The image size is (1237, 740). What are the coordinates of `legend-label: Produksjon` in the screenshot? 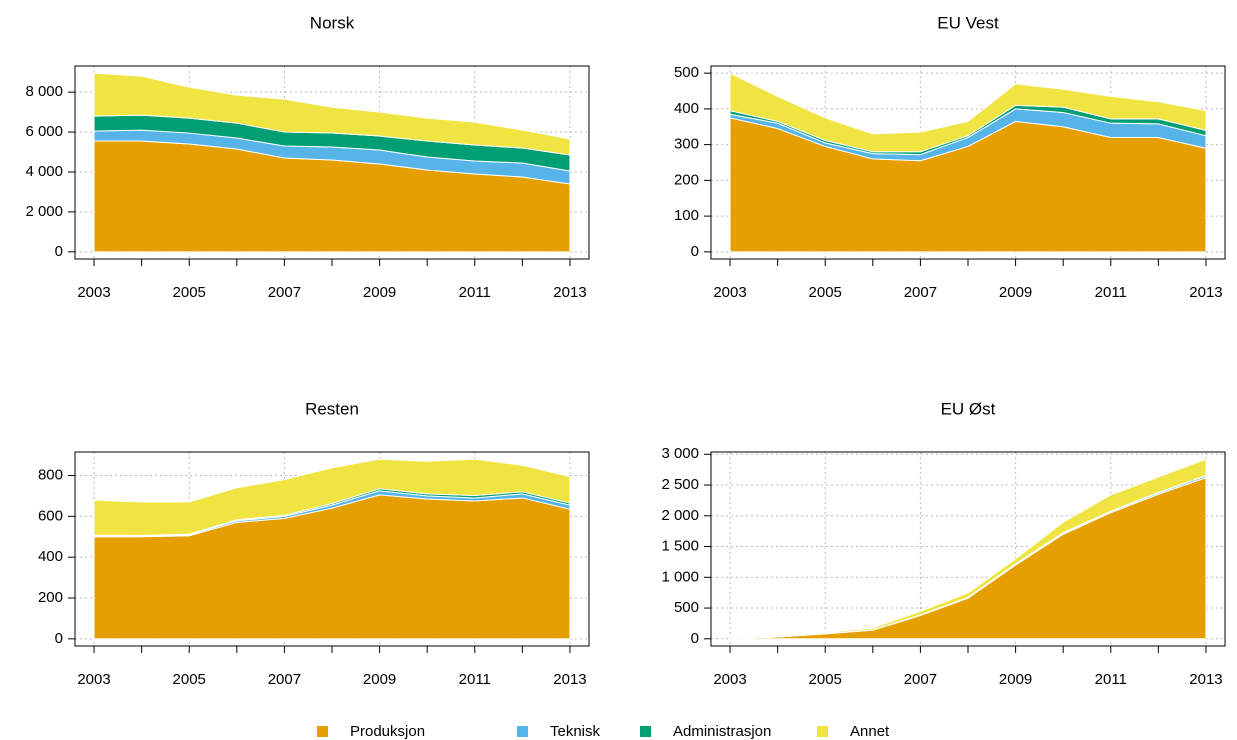 It's located at (387, 731).